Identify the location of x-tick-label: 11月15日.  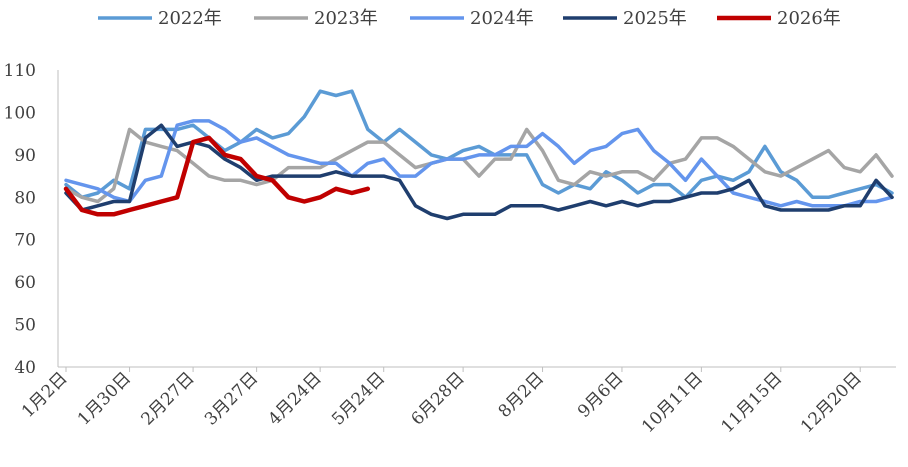
(752, 402).